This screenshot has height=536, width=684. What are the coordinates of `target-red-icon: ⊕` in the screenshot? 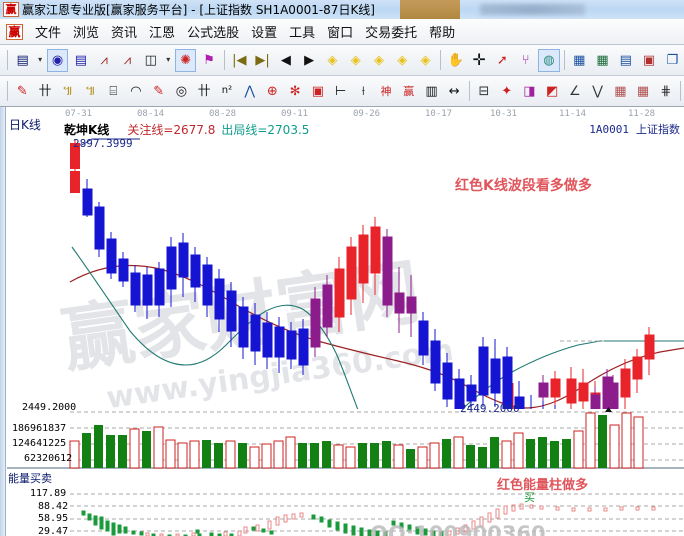 It's located at (272, 91).